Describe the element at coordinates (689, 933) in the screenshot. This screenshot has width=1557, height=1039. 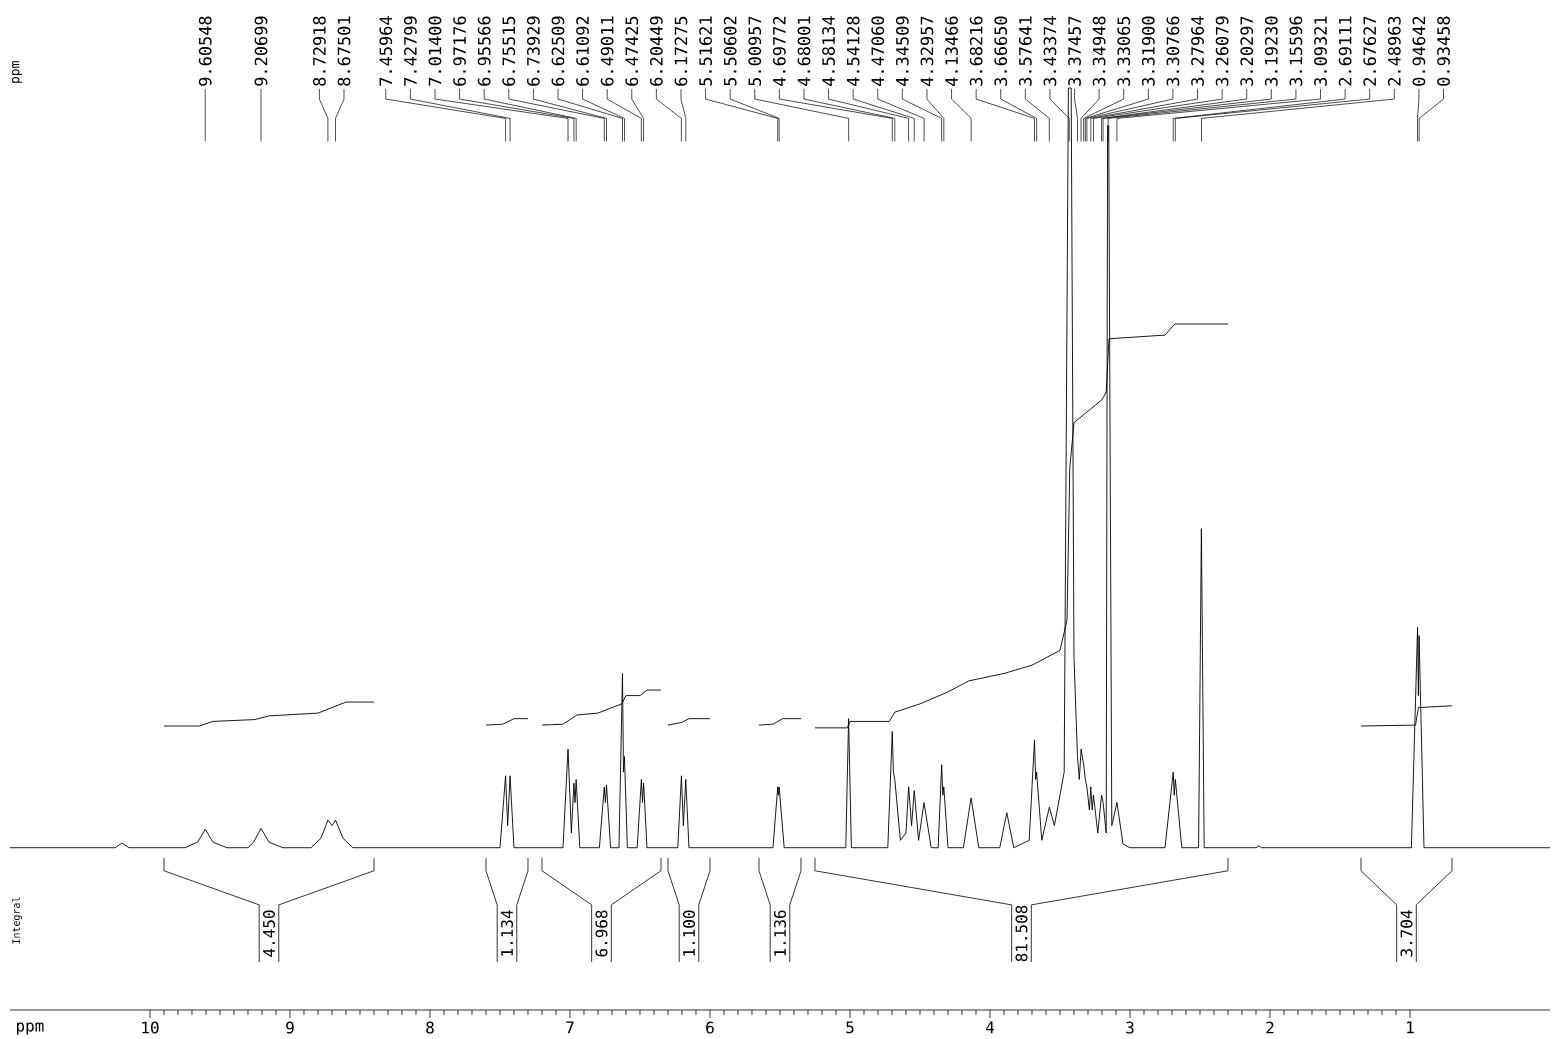
I see `annotation: 1.100` at that location.